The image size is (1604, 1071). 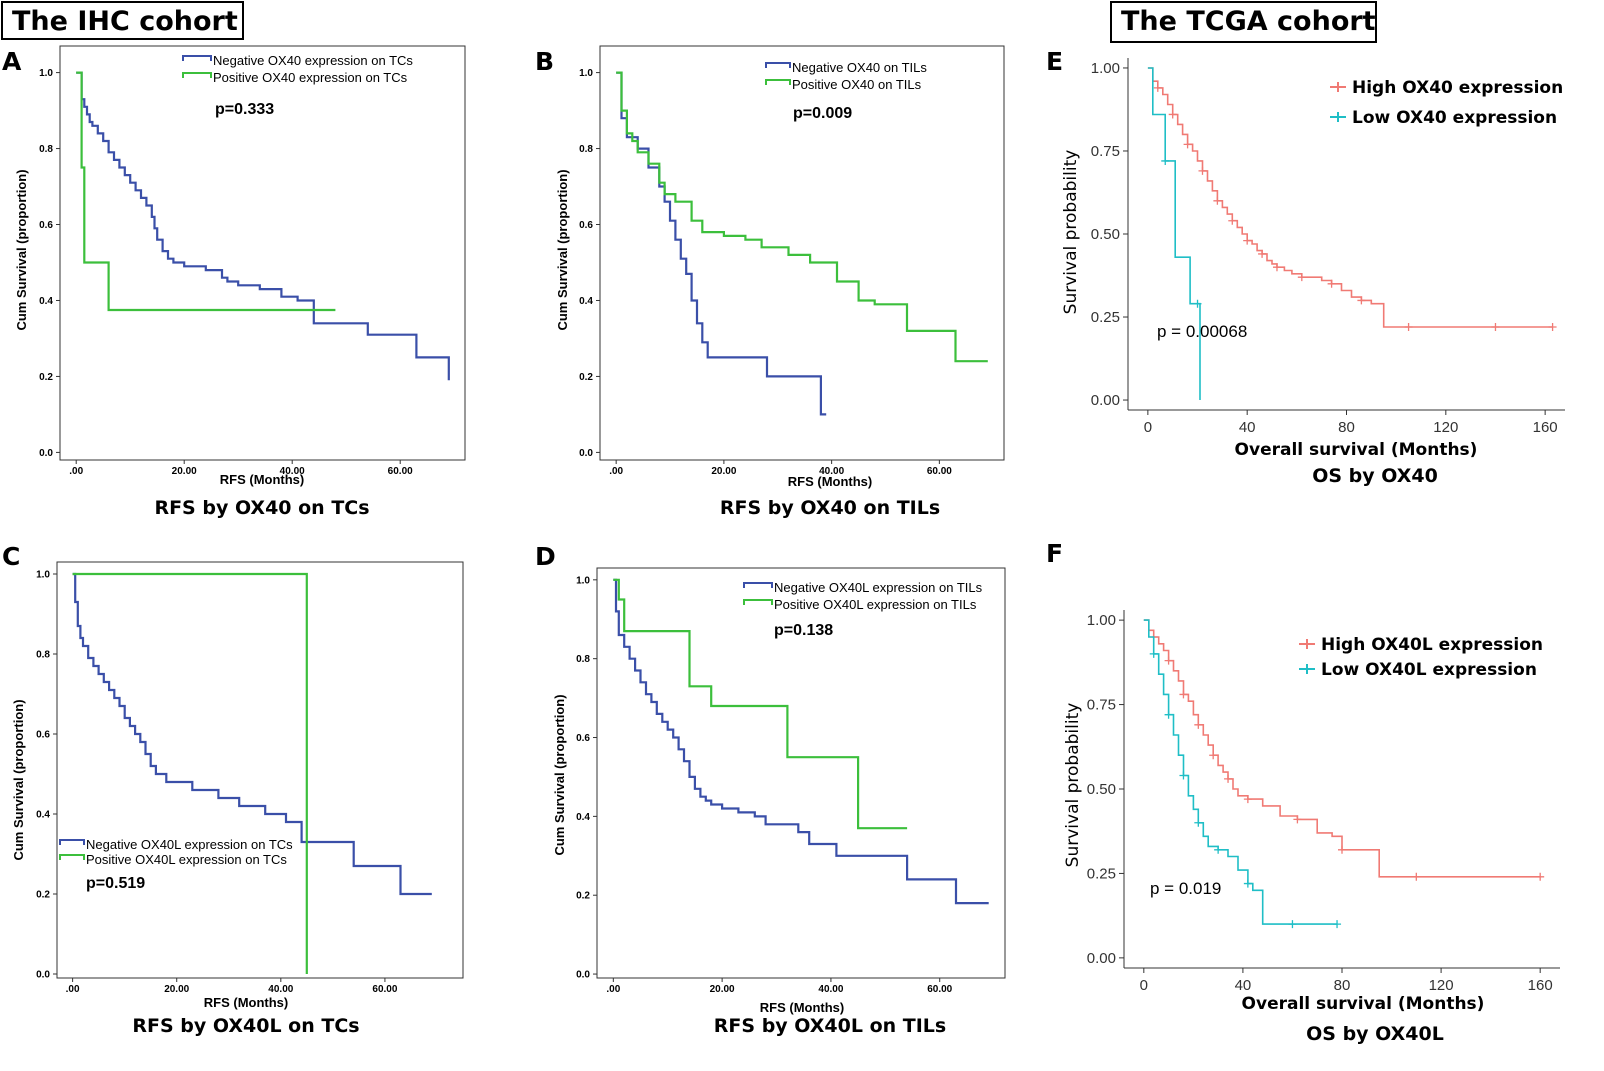 I want to click on y-tick-label: 1.00, so click(x=1105, y=68).